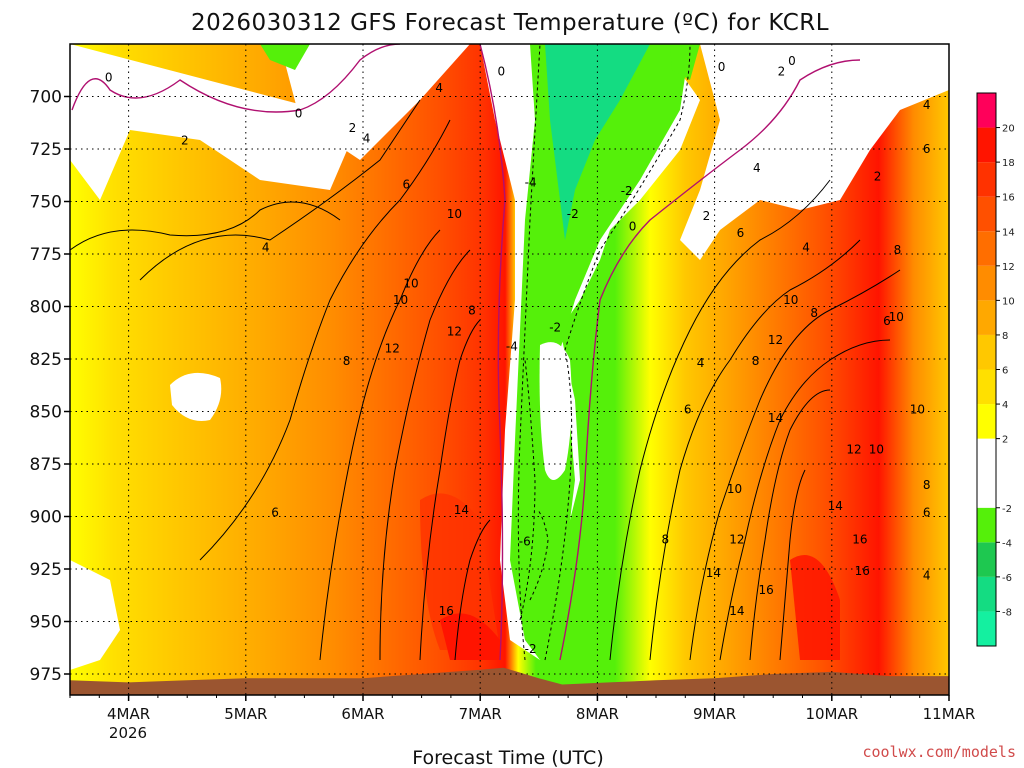 The image size is (1024, 768). Describe the element at coordinates (1008, 129) in the screenshot. I see `colorbar-tick-label: 20` at that location.